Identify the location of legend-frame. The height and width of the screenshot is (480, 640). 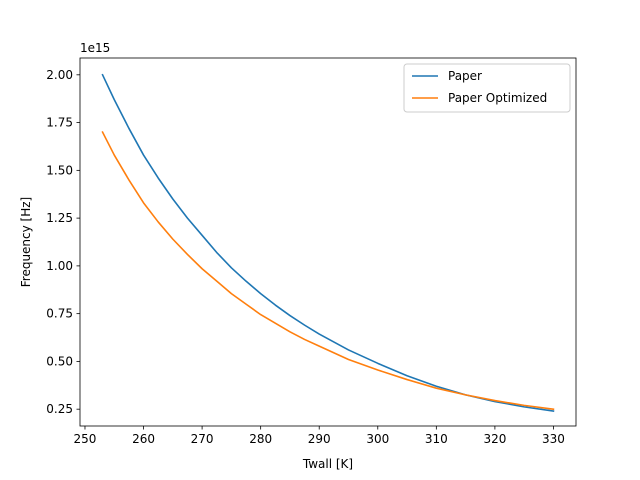
(487, 88).